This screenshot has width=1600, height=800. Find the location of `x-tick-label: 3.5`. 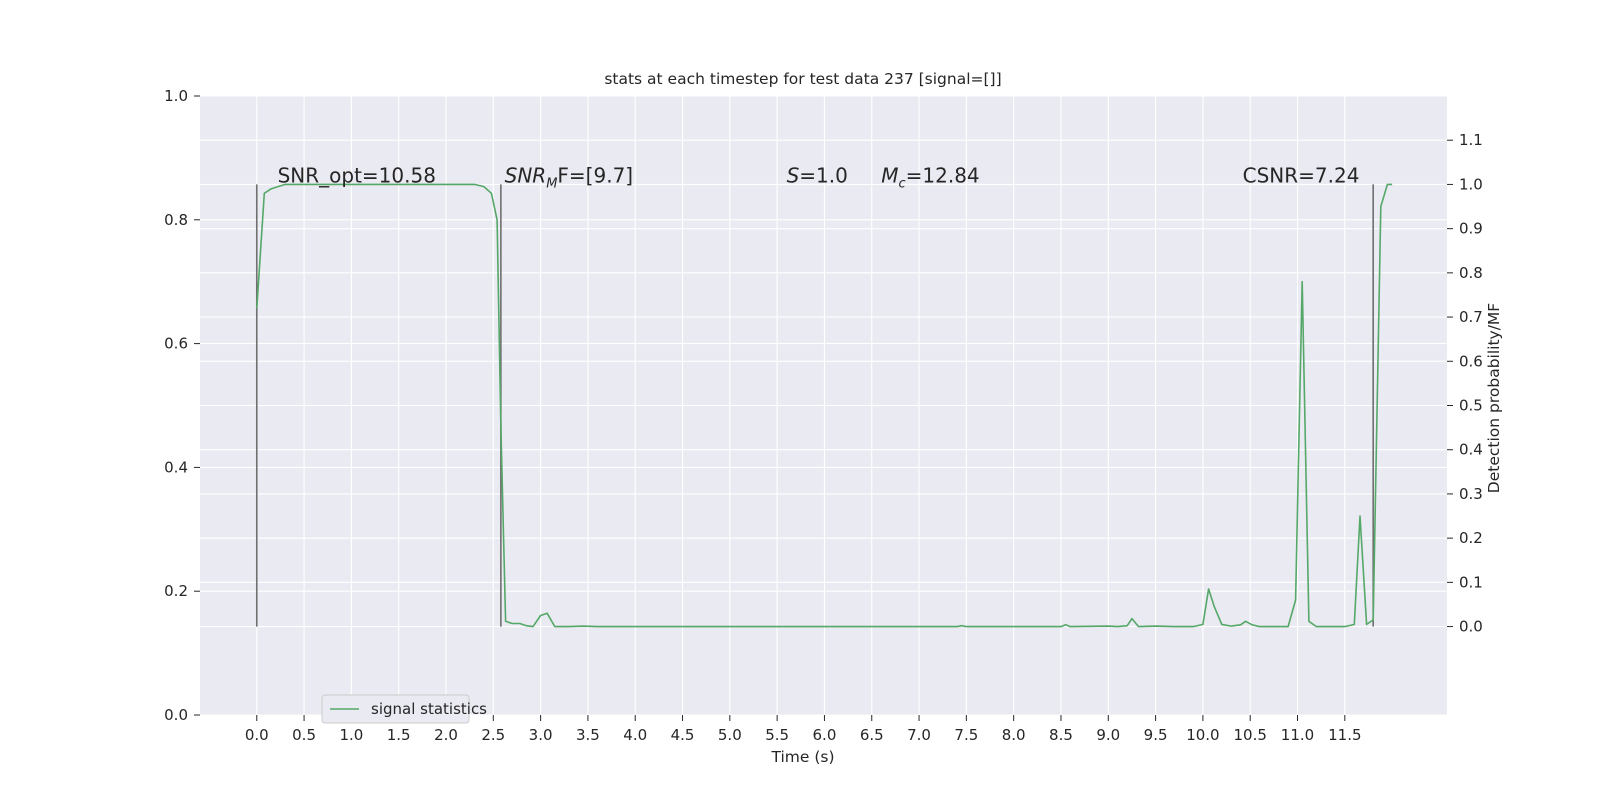

x-tick-label: 3.5 is located at coordinates (588, 735).